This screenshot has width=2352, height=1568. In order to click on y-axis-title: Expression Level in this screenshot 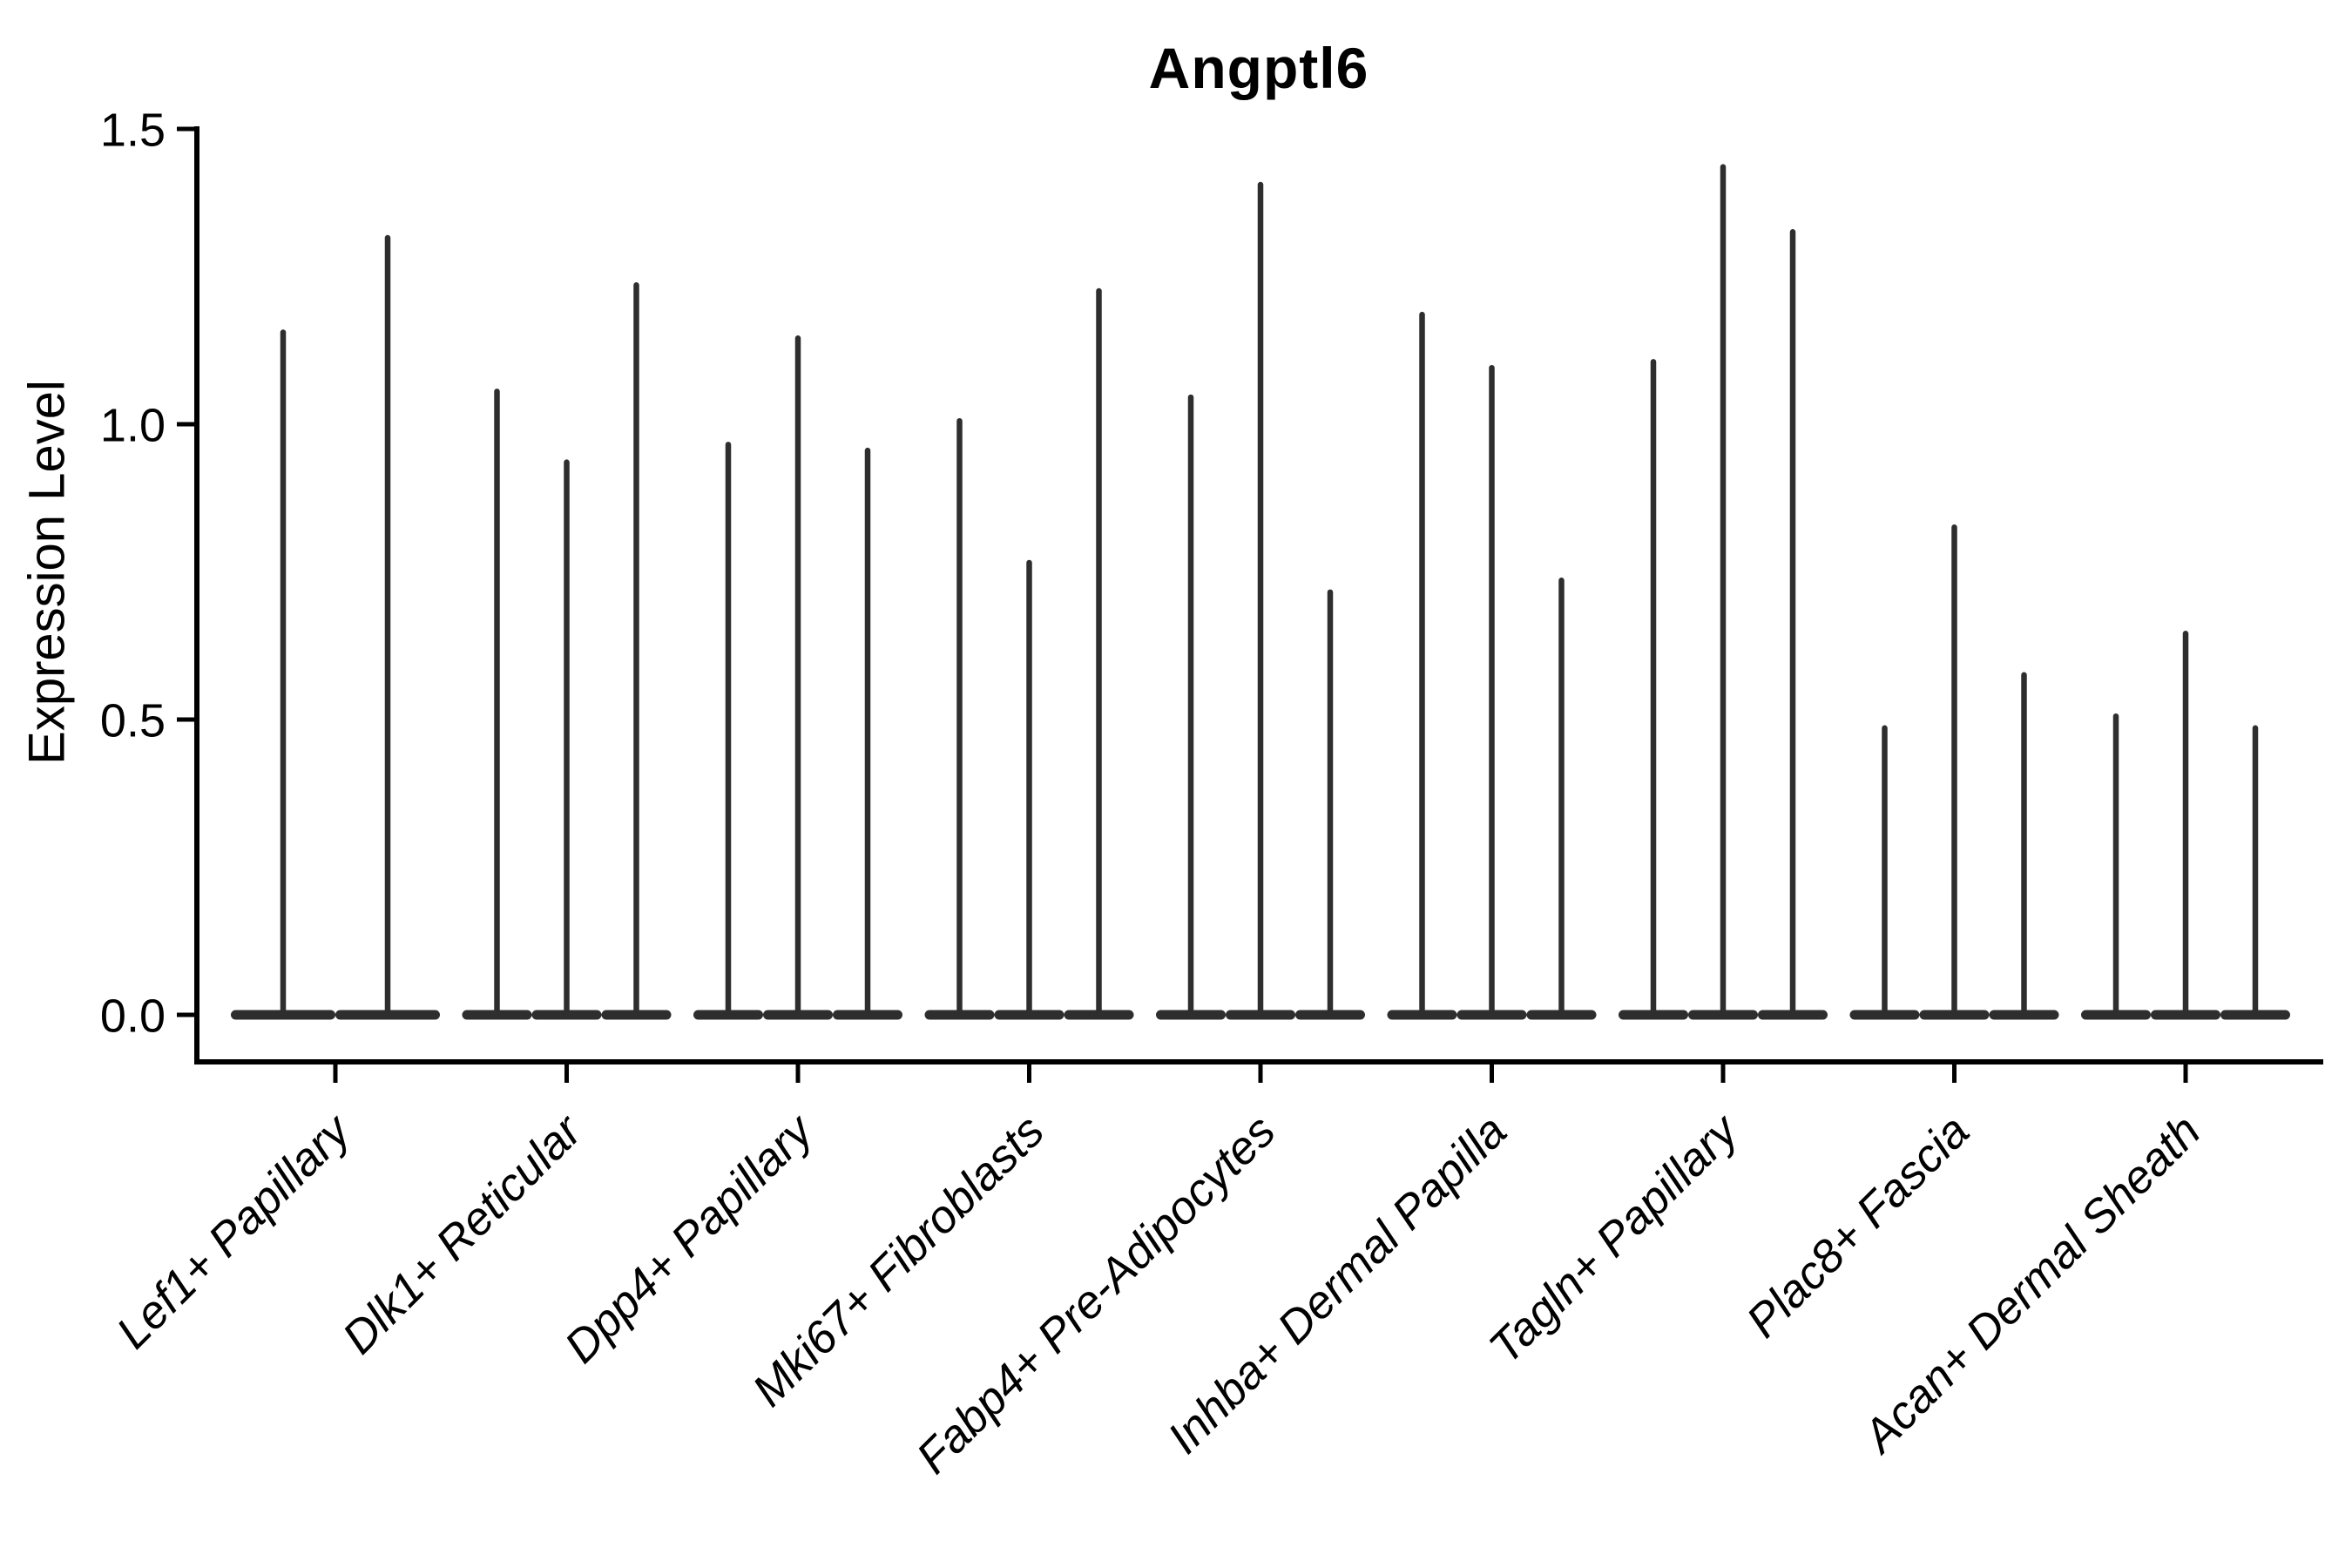, I will do `click(47, 572)`.